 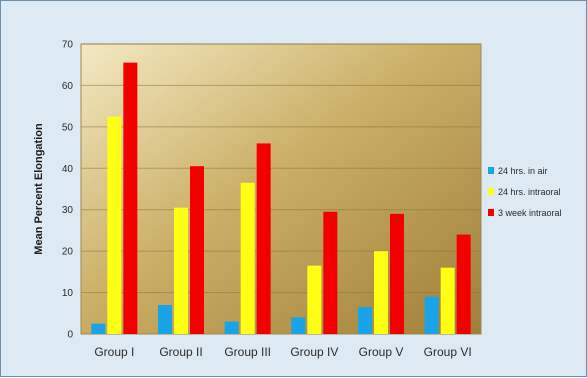 What do you see at coordinates (70, 335) in the screenshot?
I see `y-tick-label: 0` at bounding box center [70, 335].